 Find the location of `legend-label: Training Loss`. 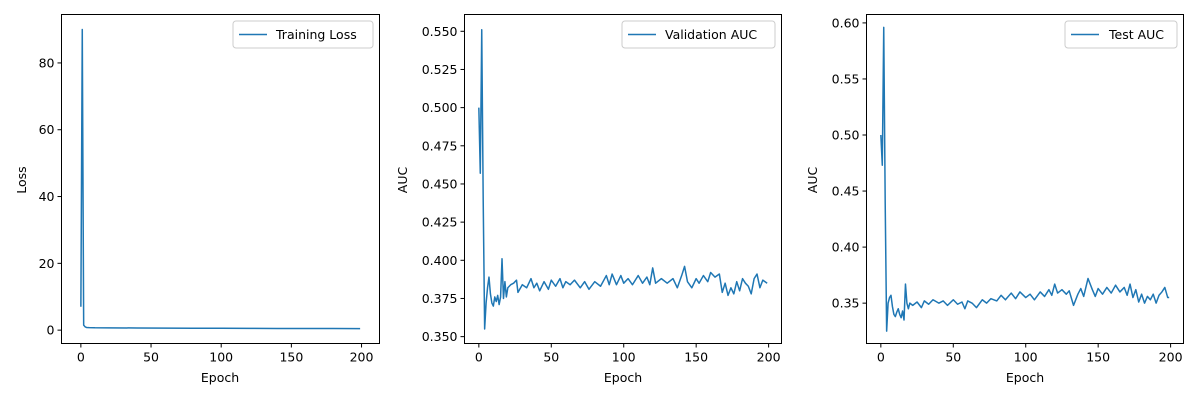

legend-label: Training Loss is located at coordinates (316, 34).